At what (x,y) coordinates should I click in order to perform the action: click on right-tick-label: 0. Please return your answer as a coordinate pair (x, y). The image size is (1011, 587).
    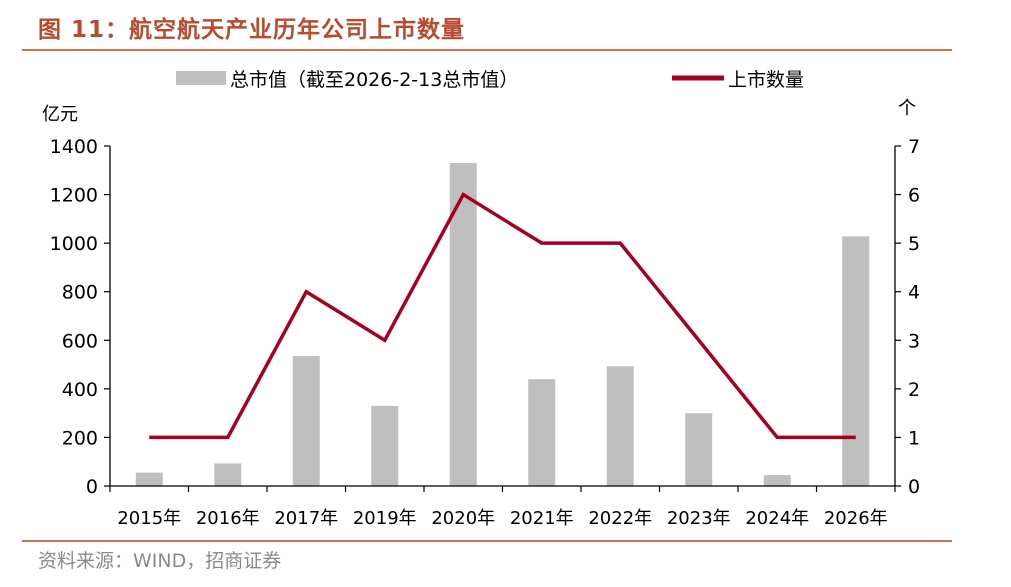
    Looking at the image, I should click on (914, 487).